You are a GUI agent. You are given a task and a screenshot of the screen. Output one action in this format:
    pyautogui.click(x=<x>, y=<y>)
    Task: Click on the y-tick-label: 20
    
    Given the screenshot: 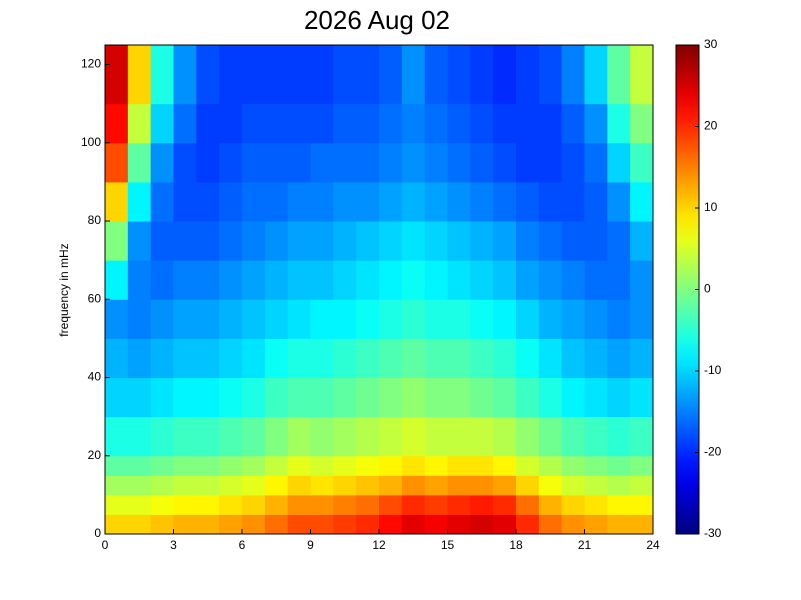 What is the action you would take?
    pyautogui.click(x=95, y=455)
    